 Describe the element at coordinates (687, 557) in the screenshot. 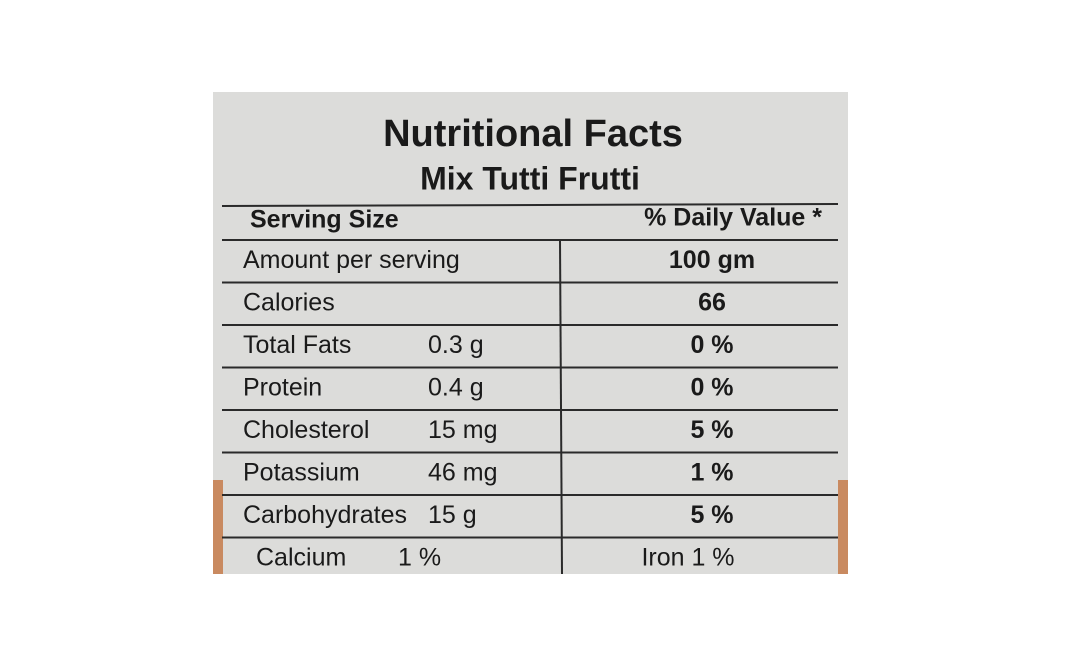

I see `daily-value: Iron 1 %` at that location.